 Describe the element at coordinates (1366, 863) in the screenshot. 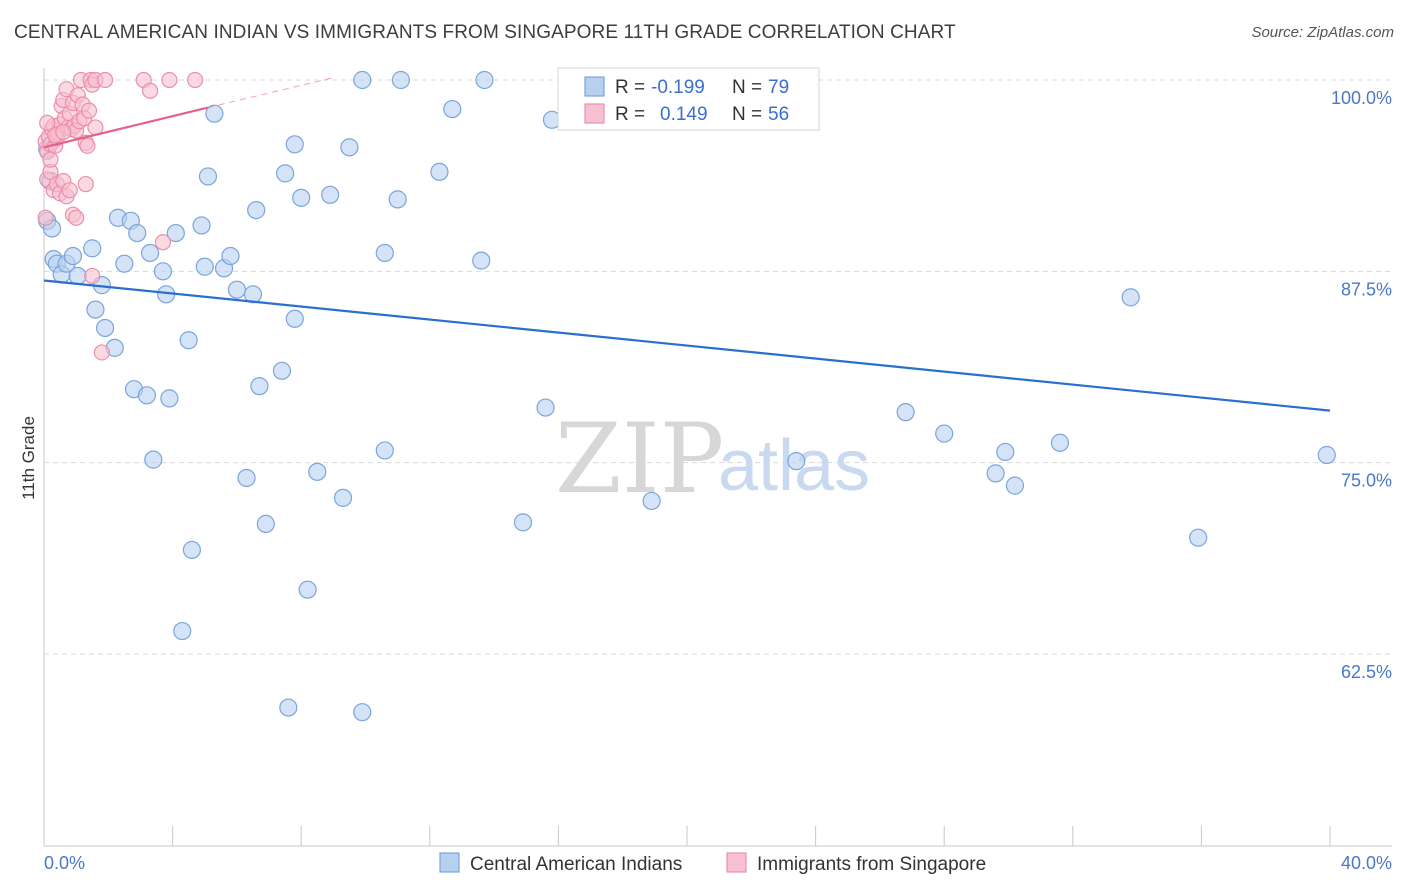

I see `x-tick-label-max: 40.0%` at that location.